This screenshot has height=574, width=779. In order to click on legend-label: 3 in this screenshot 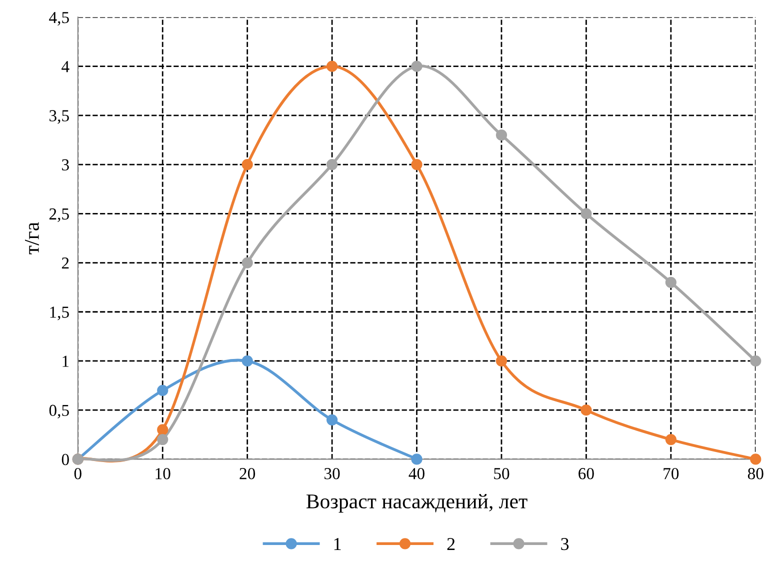, I will do `click(565, 544)`.